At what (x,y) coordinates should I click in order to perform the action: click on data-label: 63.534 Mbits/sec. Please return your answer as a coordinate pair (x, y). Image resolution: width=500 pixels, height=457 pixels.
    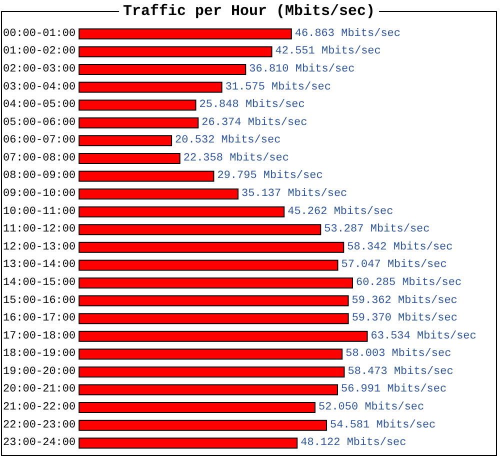
    Looking at the image, I should click on (423, 336).